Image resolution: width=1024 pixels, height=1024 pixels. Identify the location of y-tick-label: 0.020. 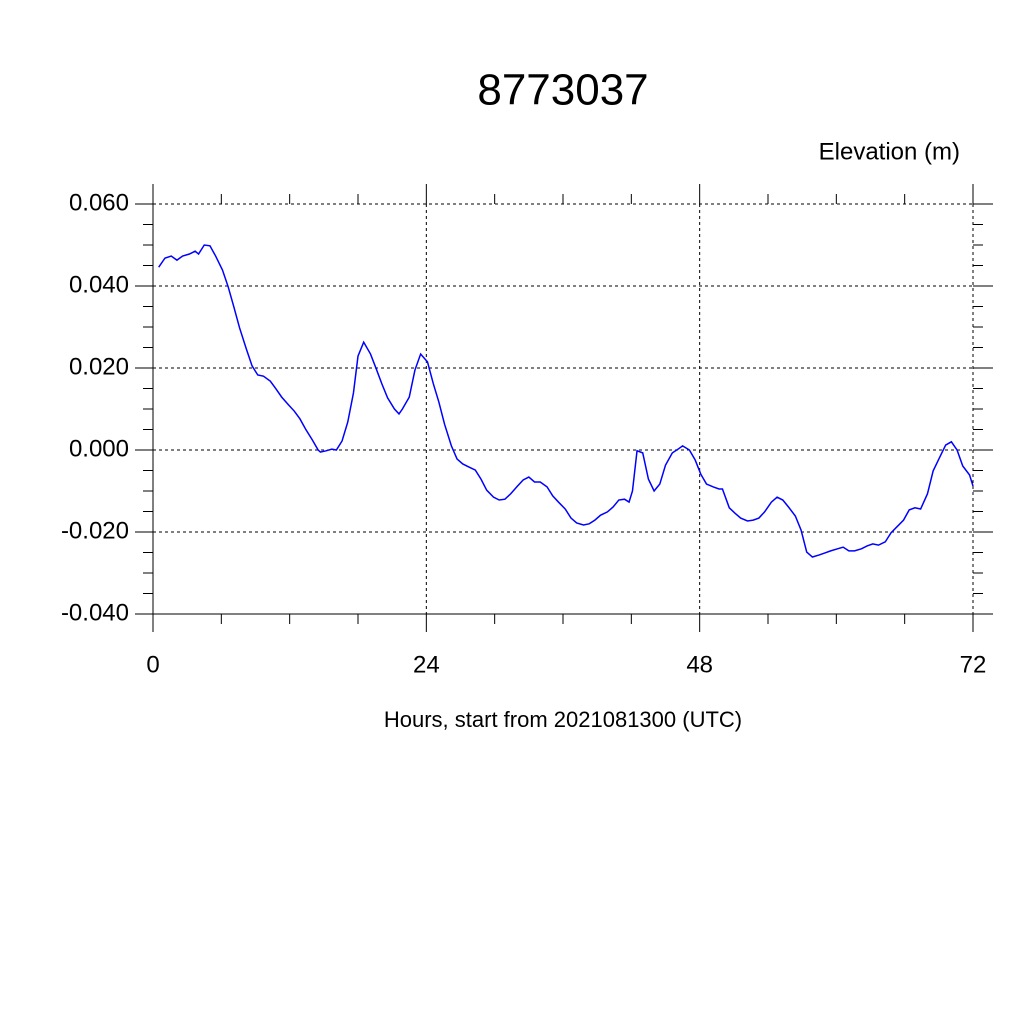
(99, 366).